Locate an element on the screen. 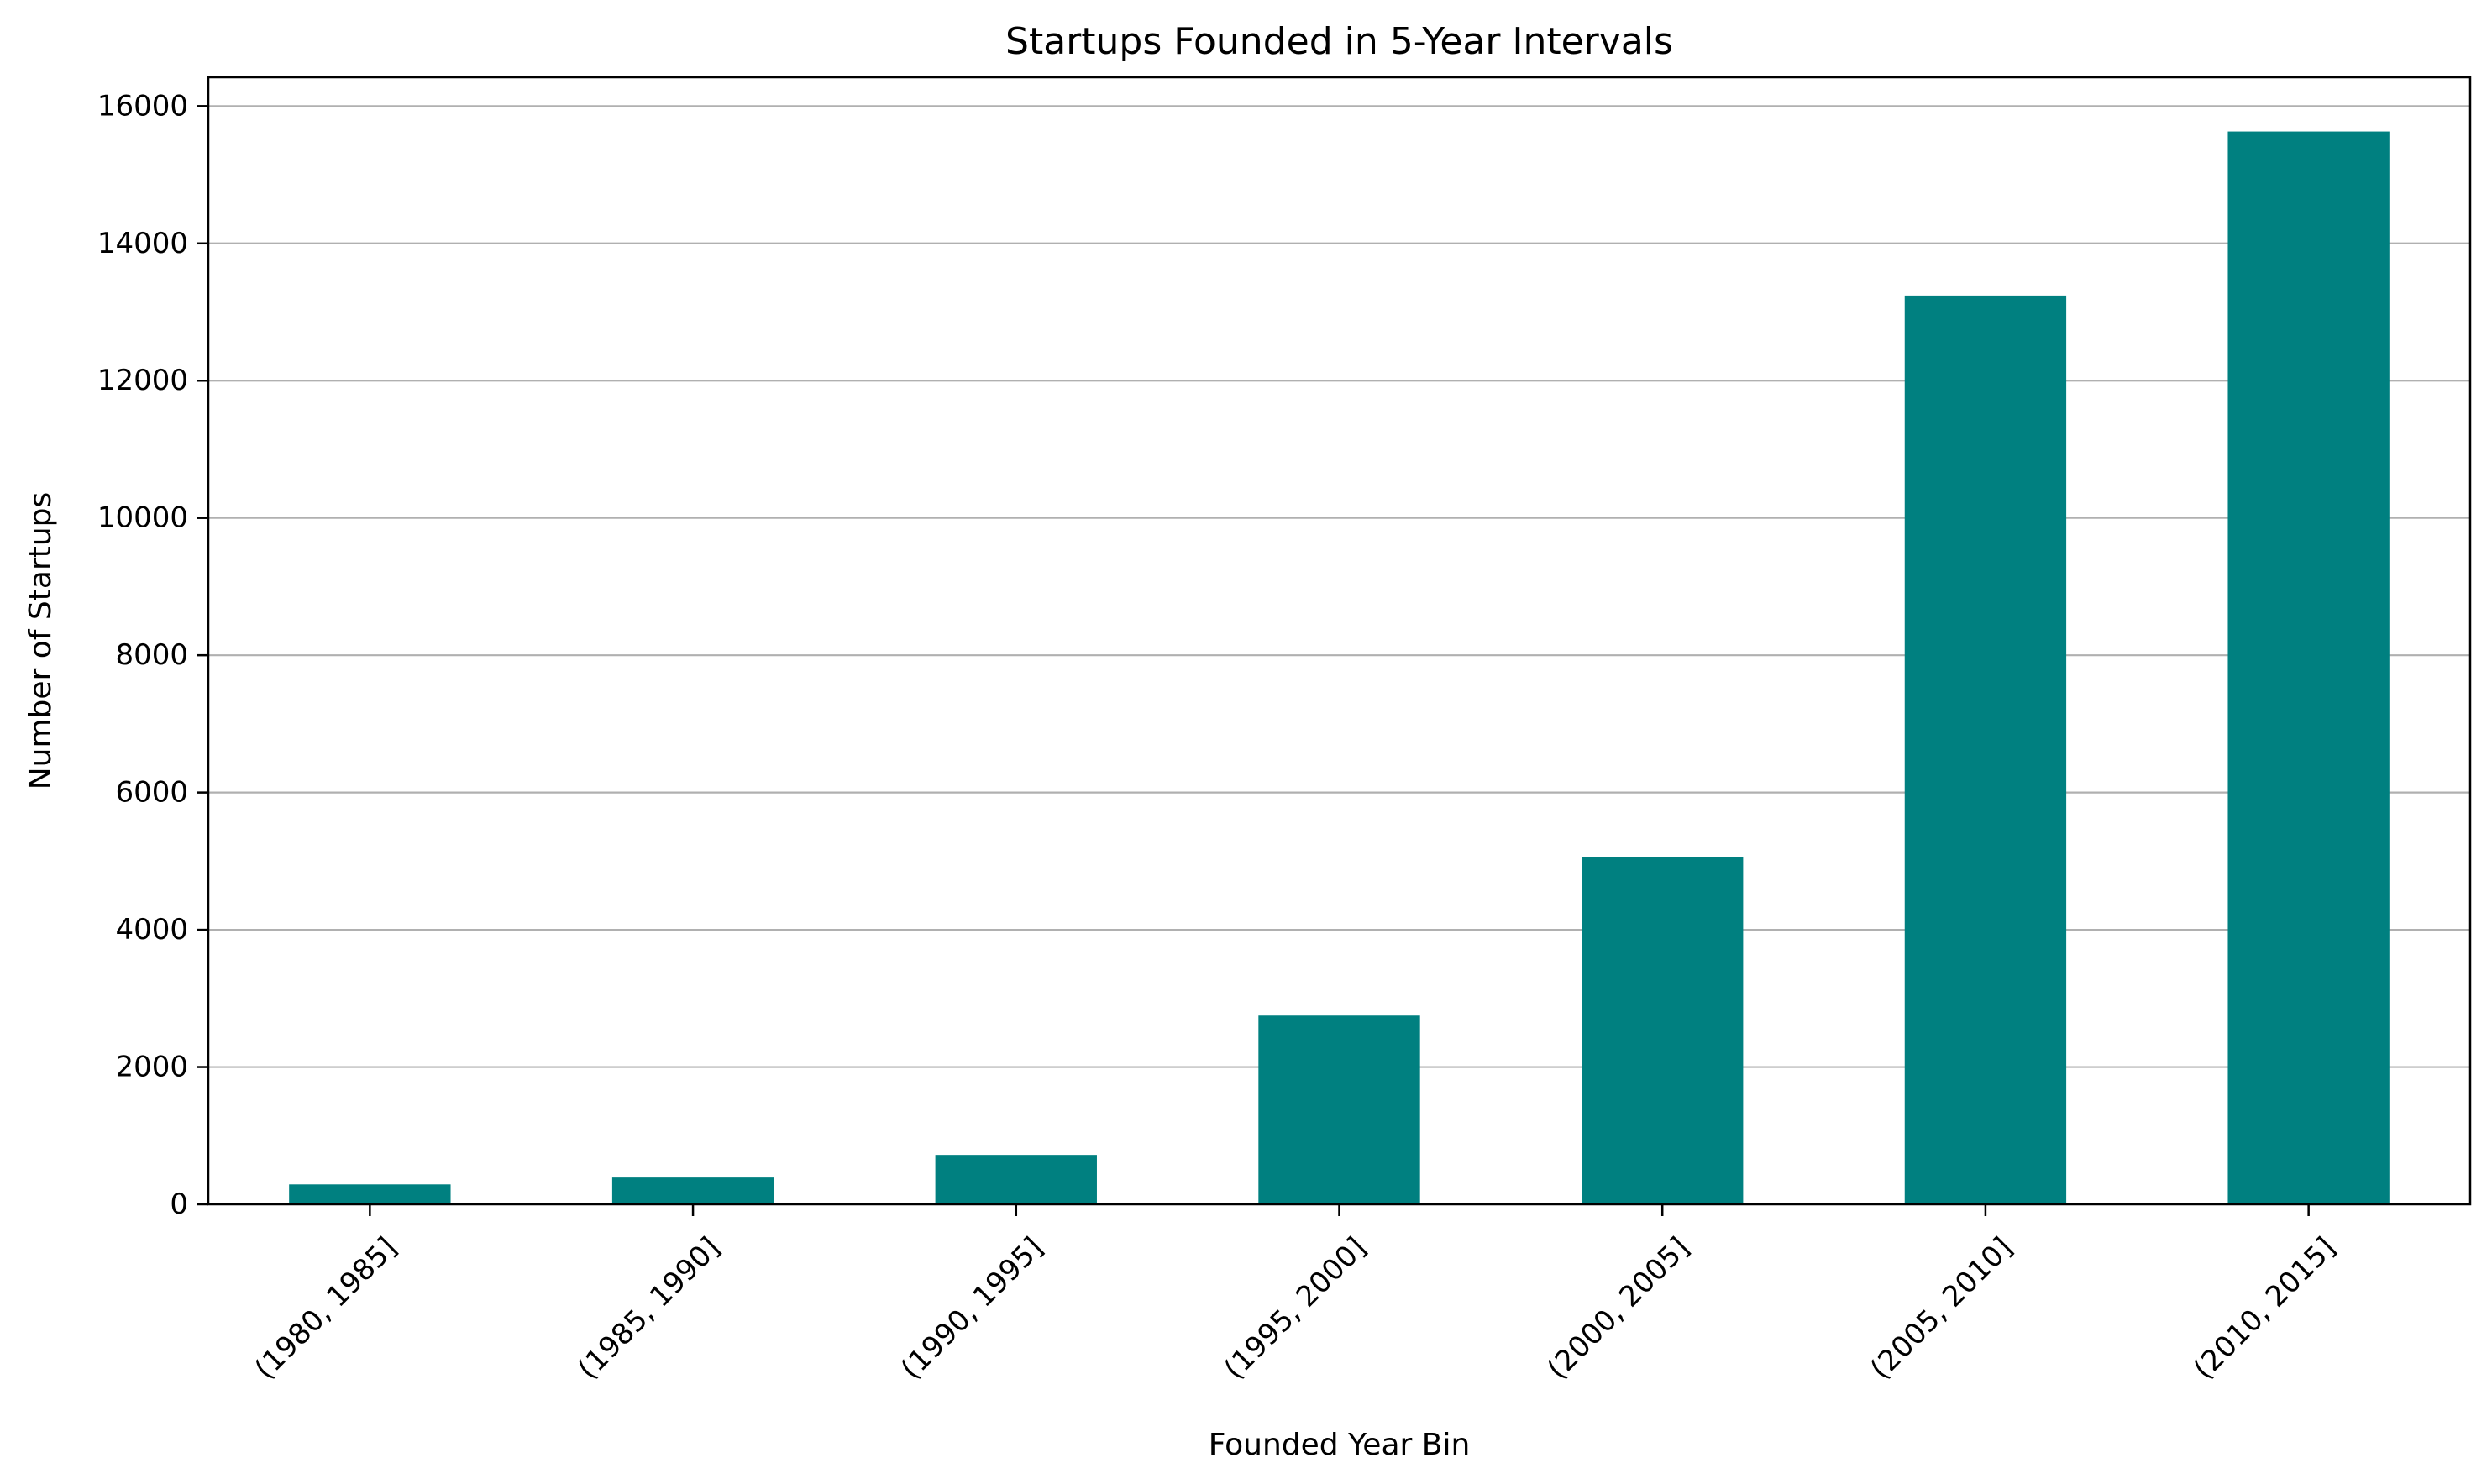 The image size is (2492, 1484). y-tick-label: 10000 is located at coordinates (143, 518).